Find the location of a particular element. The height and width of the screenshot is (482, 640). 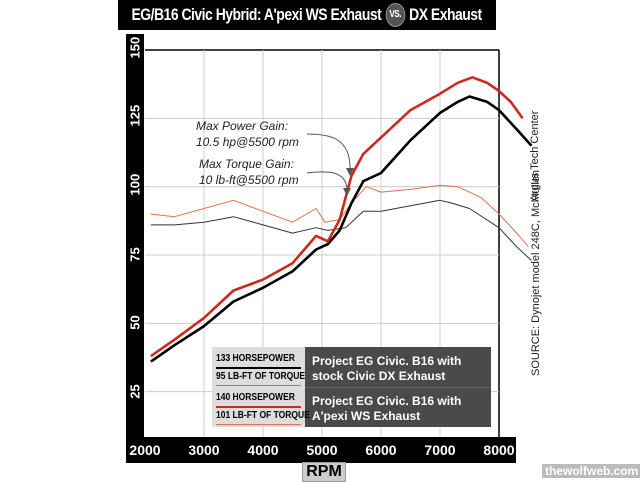

x-tick-label: 2000 is located at coordinates (145, 450).